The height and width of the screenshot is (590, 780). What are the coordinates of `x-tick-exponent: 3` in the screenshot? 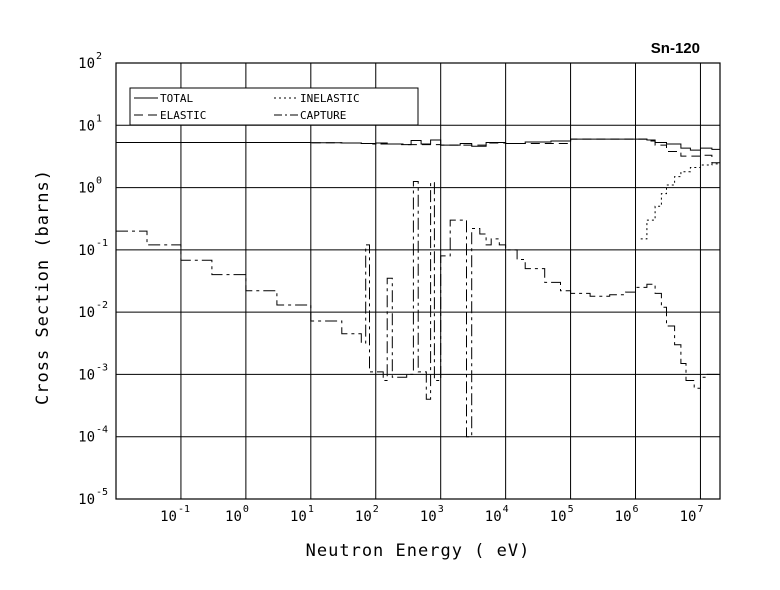 It's located at (441, 509).